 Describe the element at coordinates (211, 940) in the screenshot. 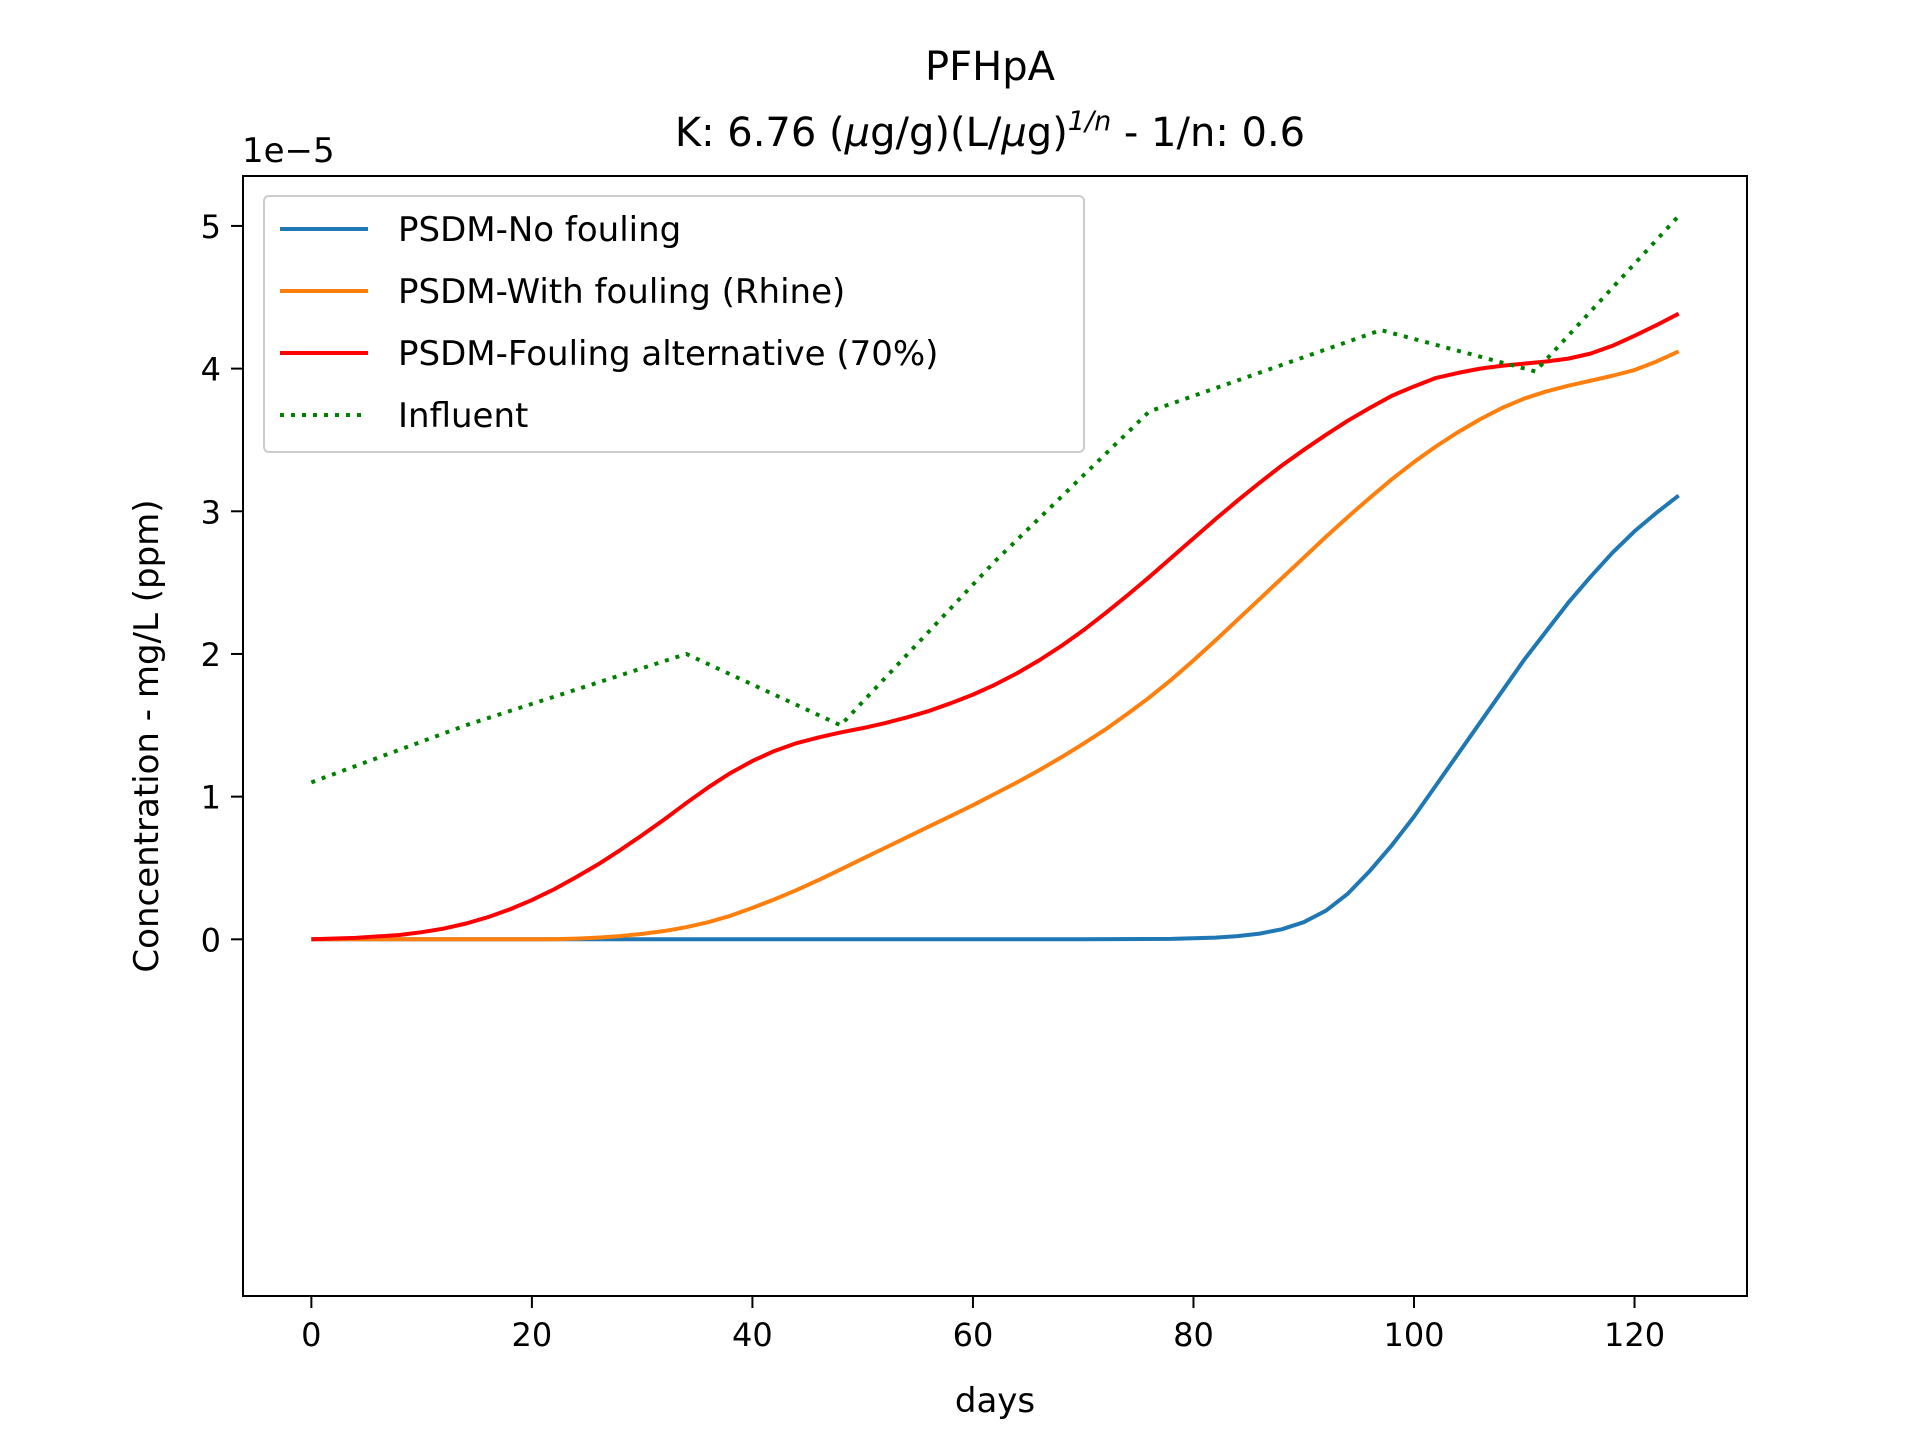

I see `y-tick-label: 0` at that location.